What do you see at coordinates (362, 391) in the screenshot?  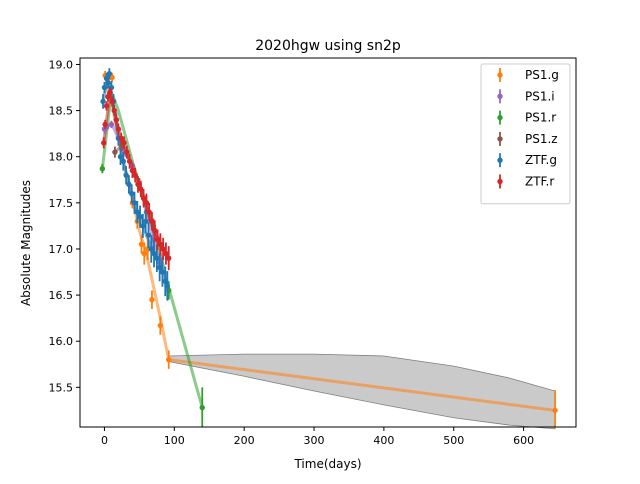 I see `model-bands` at bounding box center [362, 391].